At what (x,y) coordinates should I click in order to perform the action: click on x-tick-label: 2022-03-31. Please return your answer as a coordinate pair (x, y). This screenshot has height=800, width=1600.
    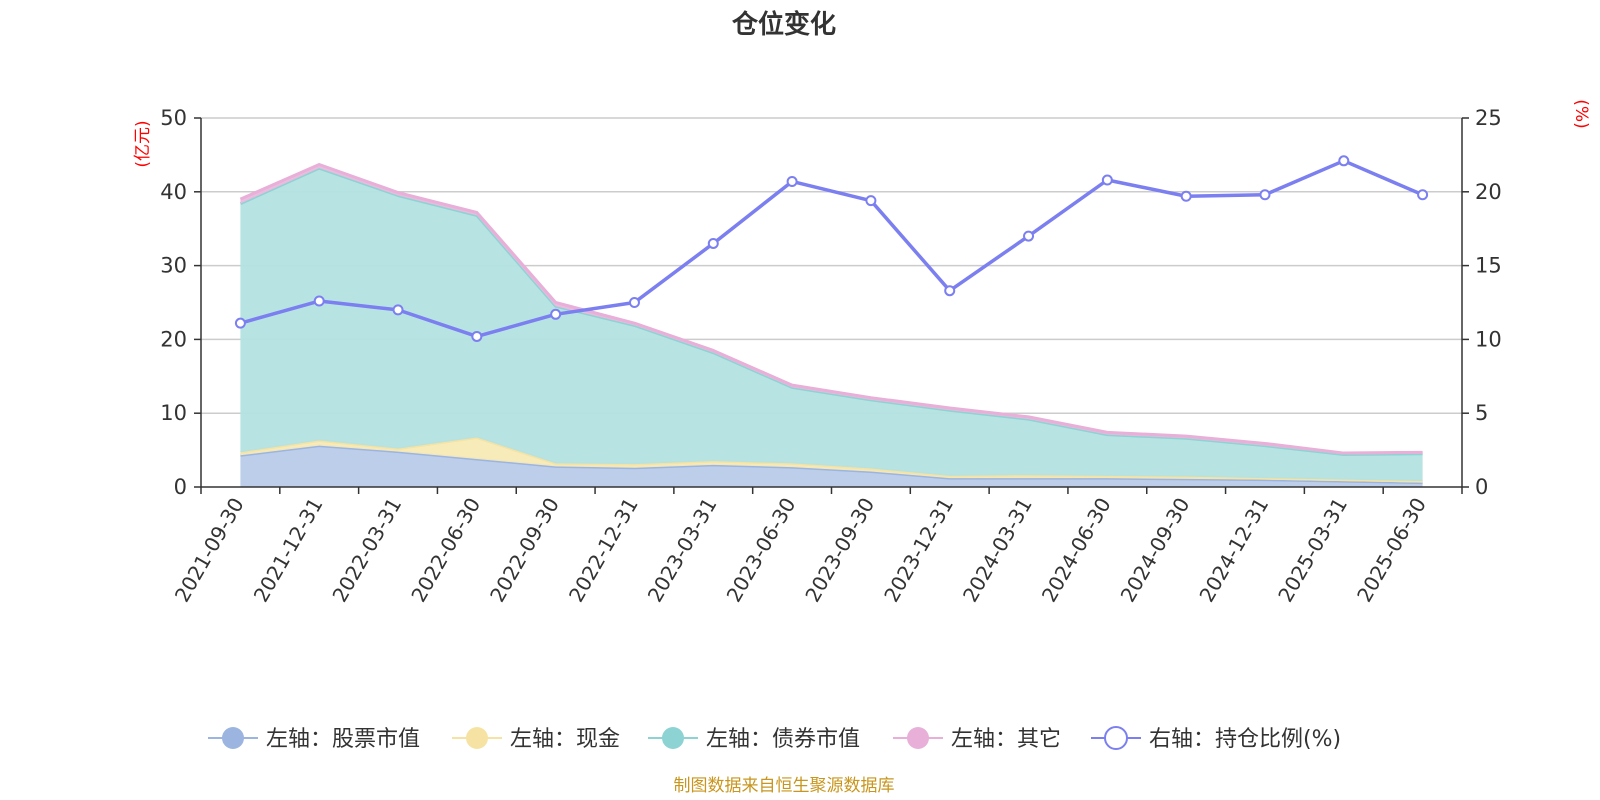
    Looking at the image, I should click on (366, 550).